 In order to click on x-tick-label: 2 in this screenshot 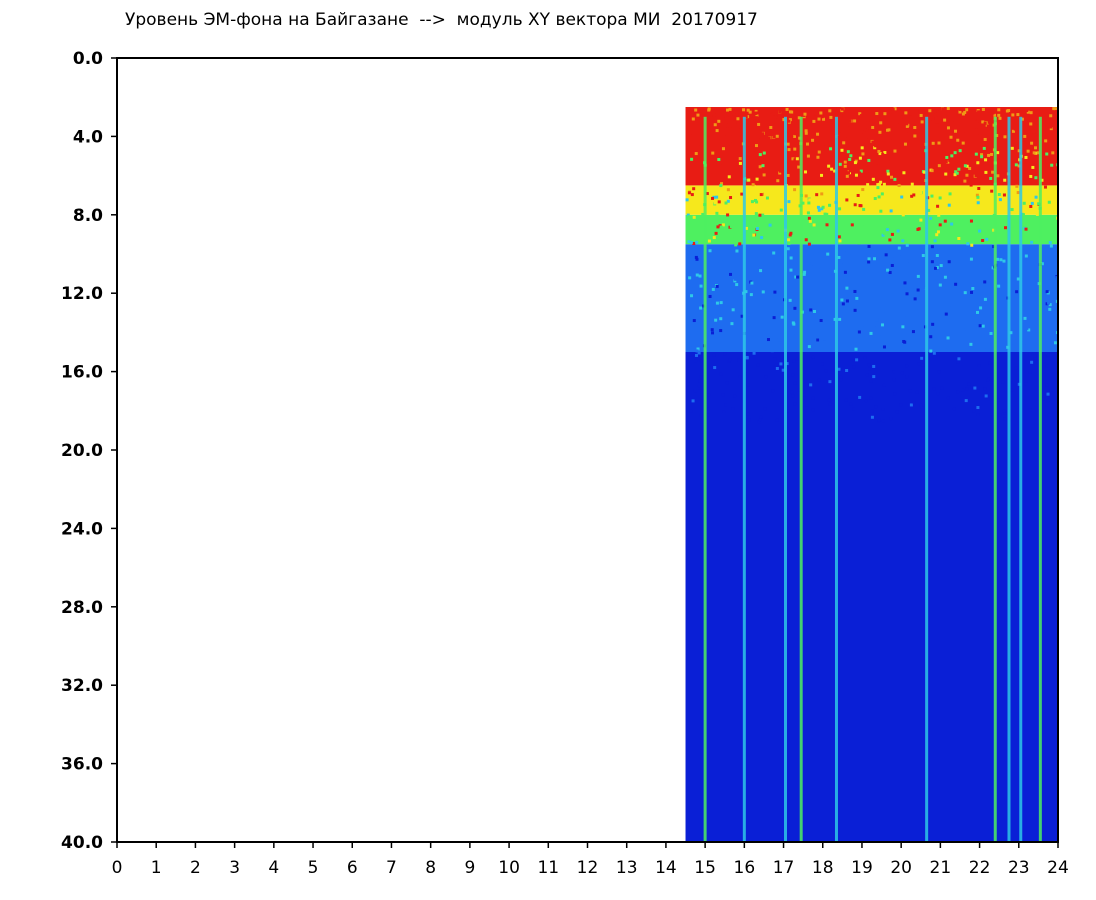, I will do `click(195, 868)`.